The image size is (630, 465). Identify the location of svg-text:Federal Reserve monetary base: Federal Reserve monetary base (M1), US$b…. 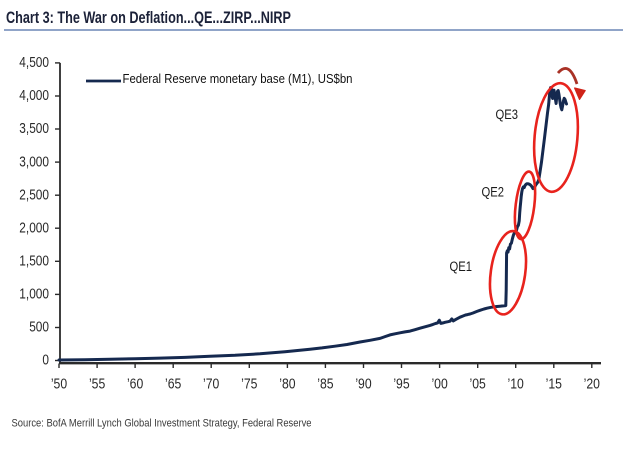
(238, 78).